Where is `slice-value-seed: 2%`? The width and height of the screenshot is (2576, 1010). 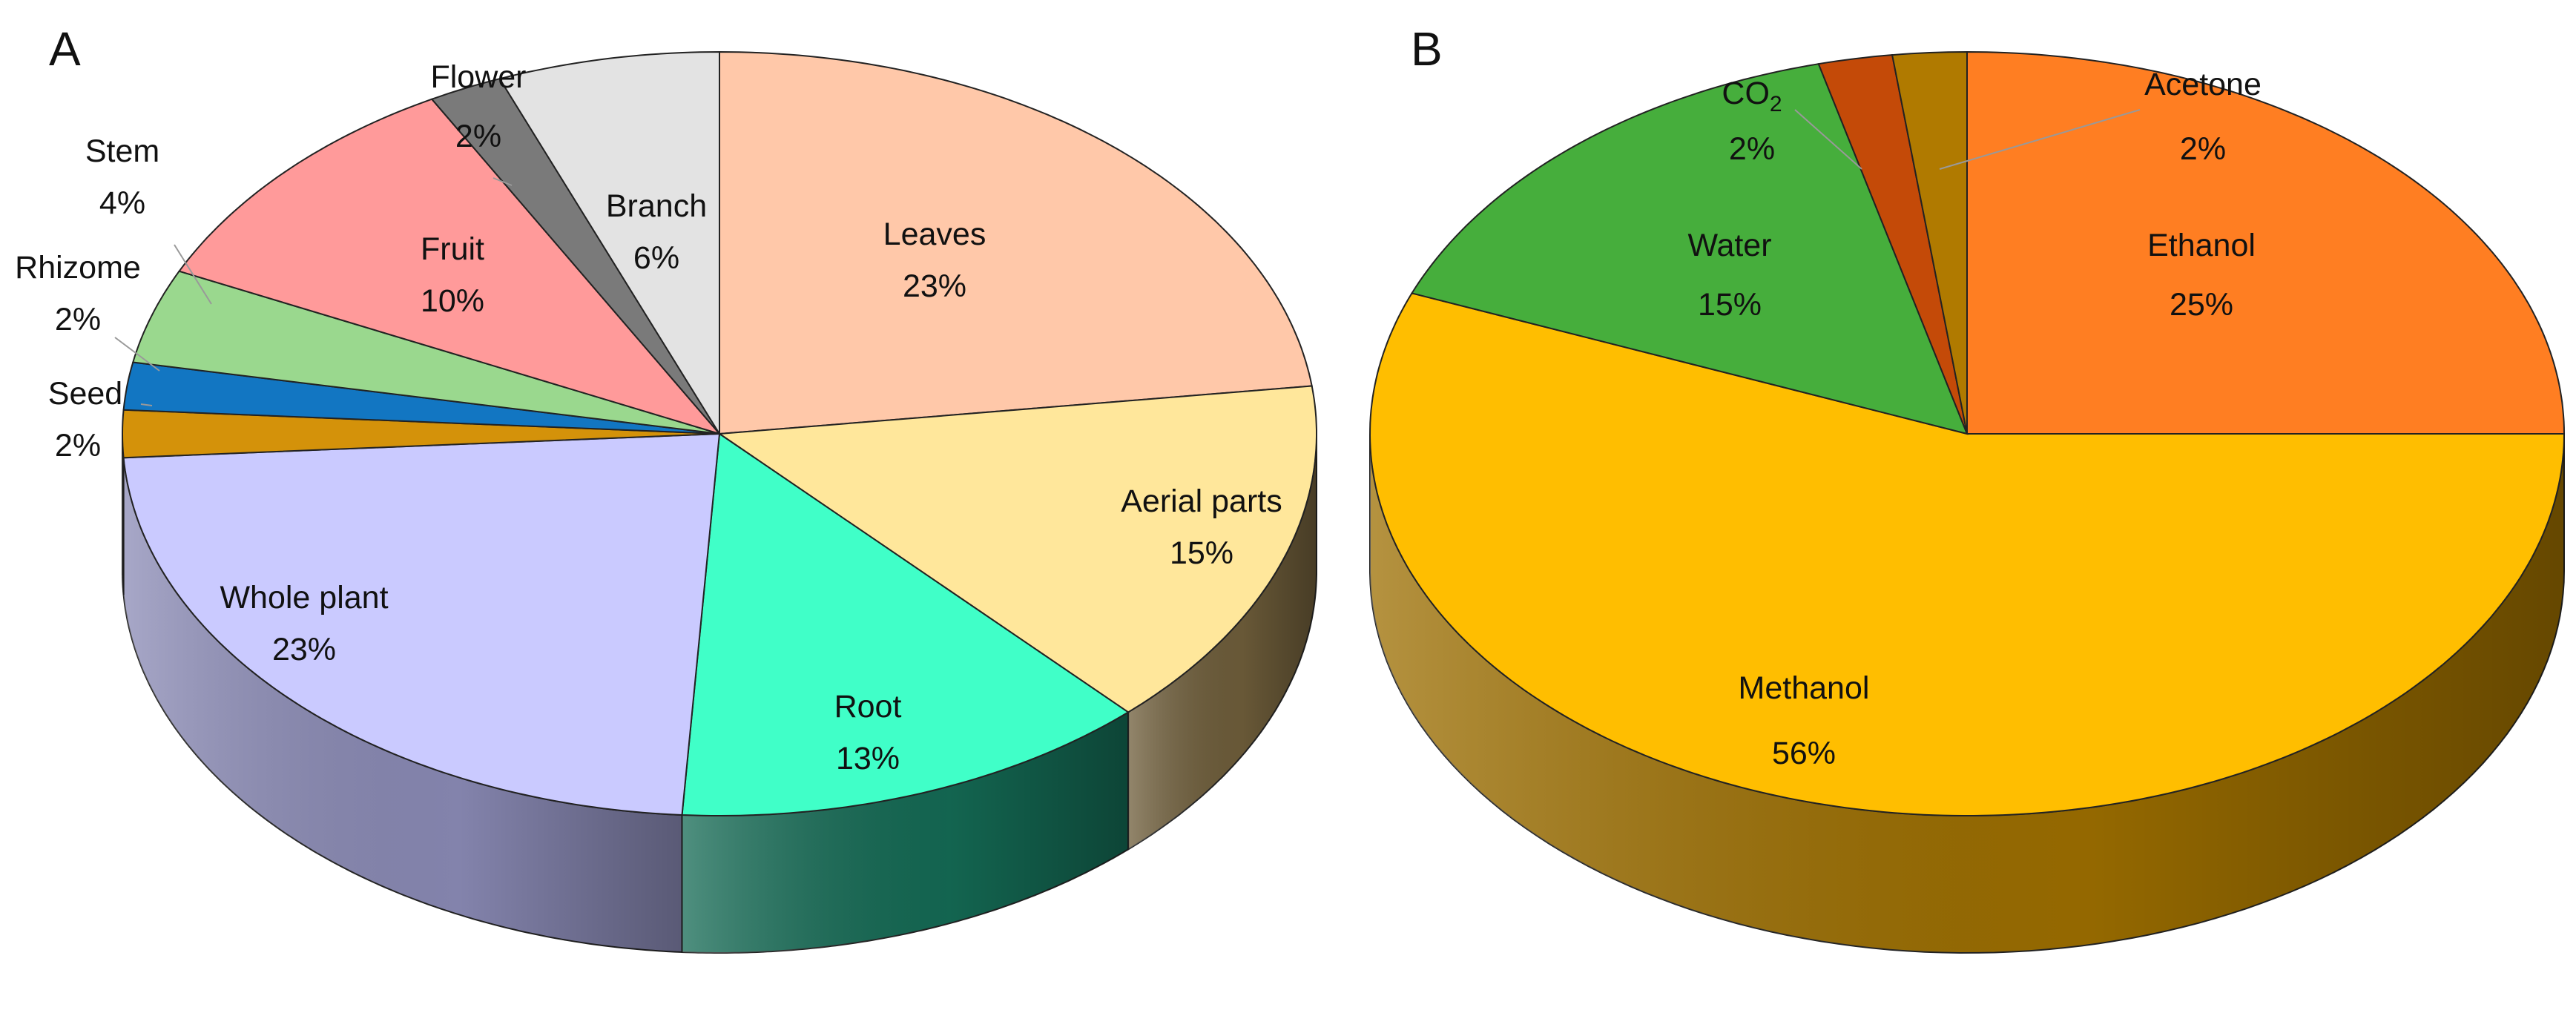
slice-value-seed: 2% is located at coordinates (78, 445).